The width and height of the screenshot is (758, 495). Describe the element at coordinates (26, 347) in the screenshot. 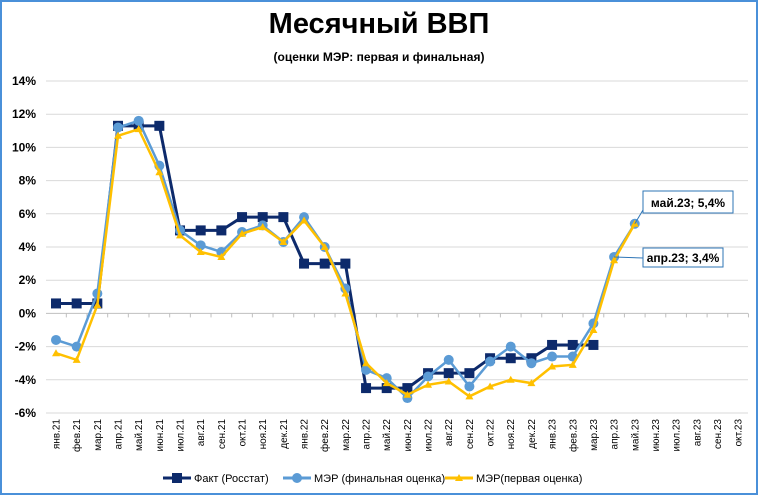

I see `y-tick-label: -2%` at that location.